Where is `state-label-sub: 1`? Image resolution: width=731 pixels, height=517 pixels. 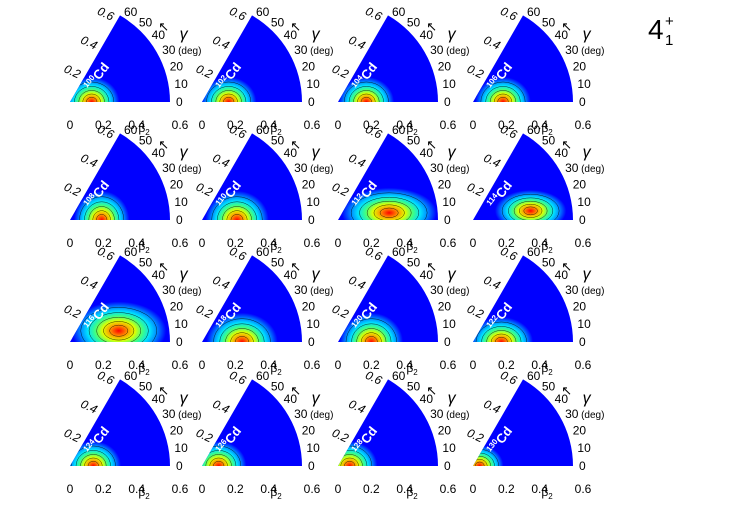 state-label-sub: 1 is located at coordinates (669, 40).